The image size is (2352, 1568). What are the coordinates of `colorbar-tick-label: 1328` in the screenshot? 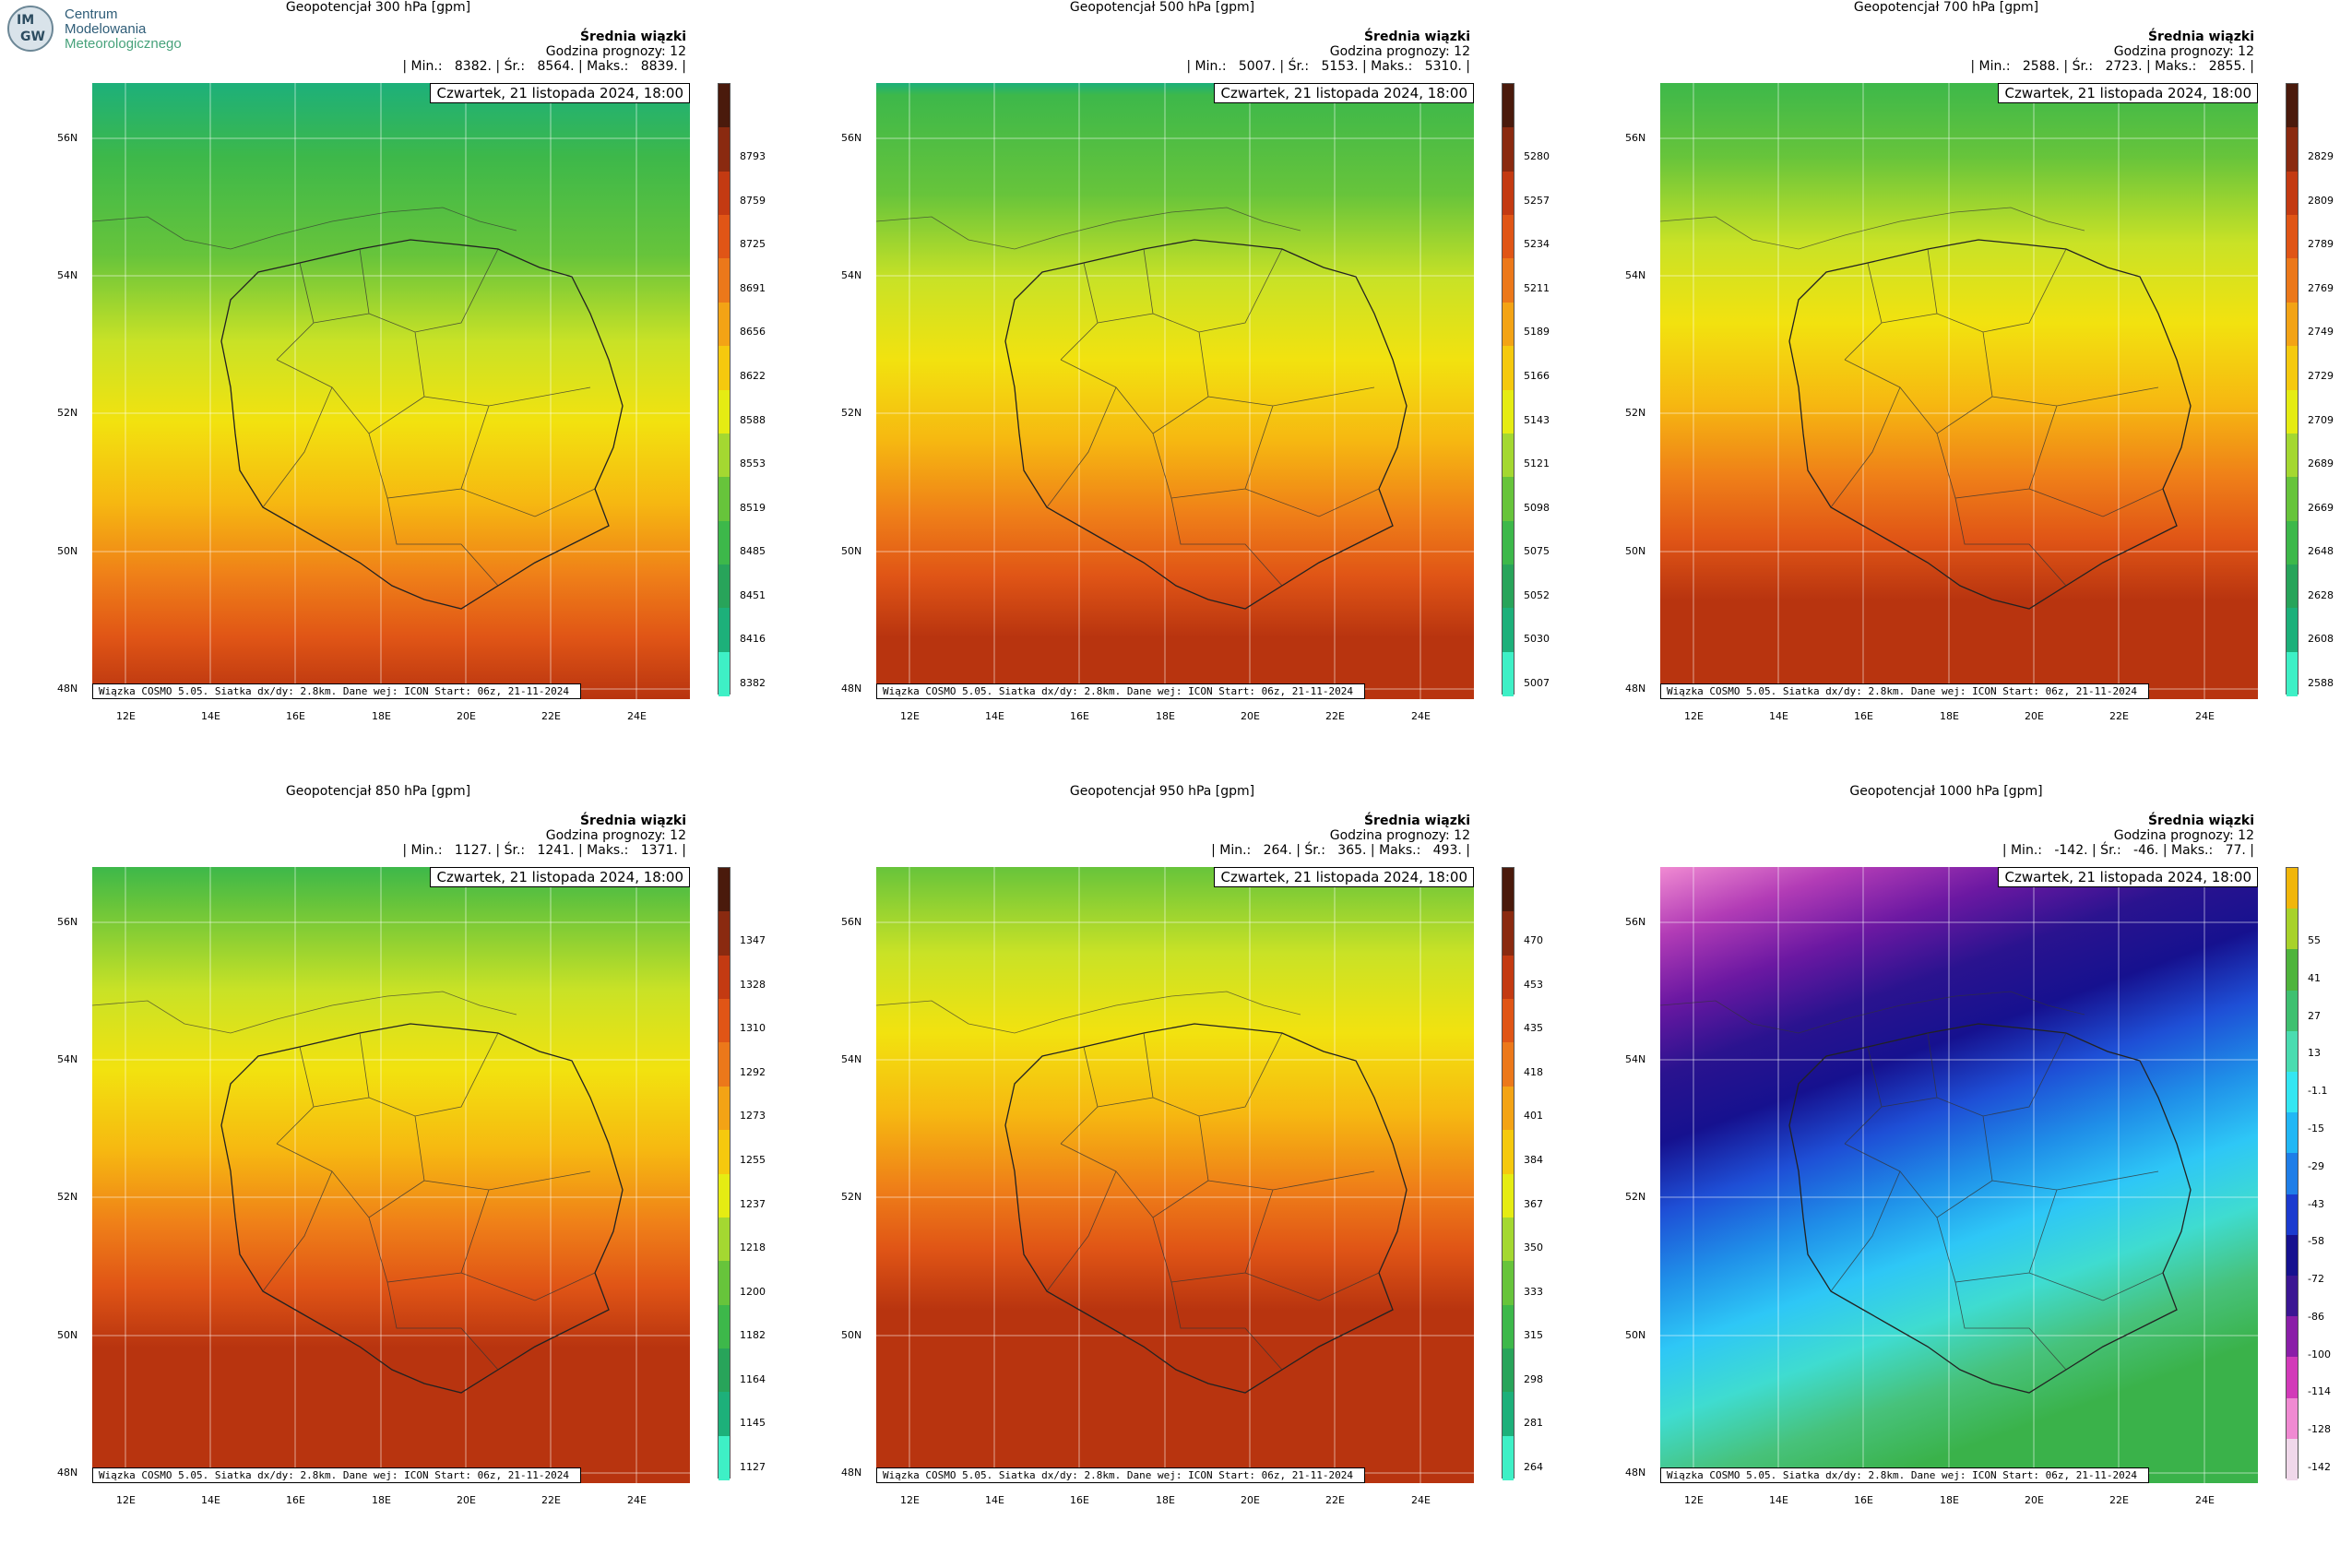 It's located at (753, 984).